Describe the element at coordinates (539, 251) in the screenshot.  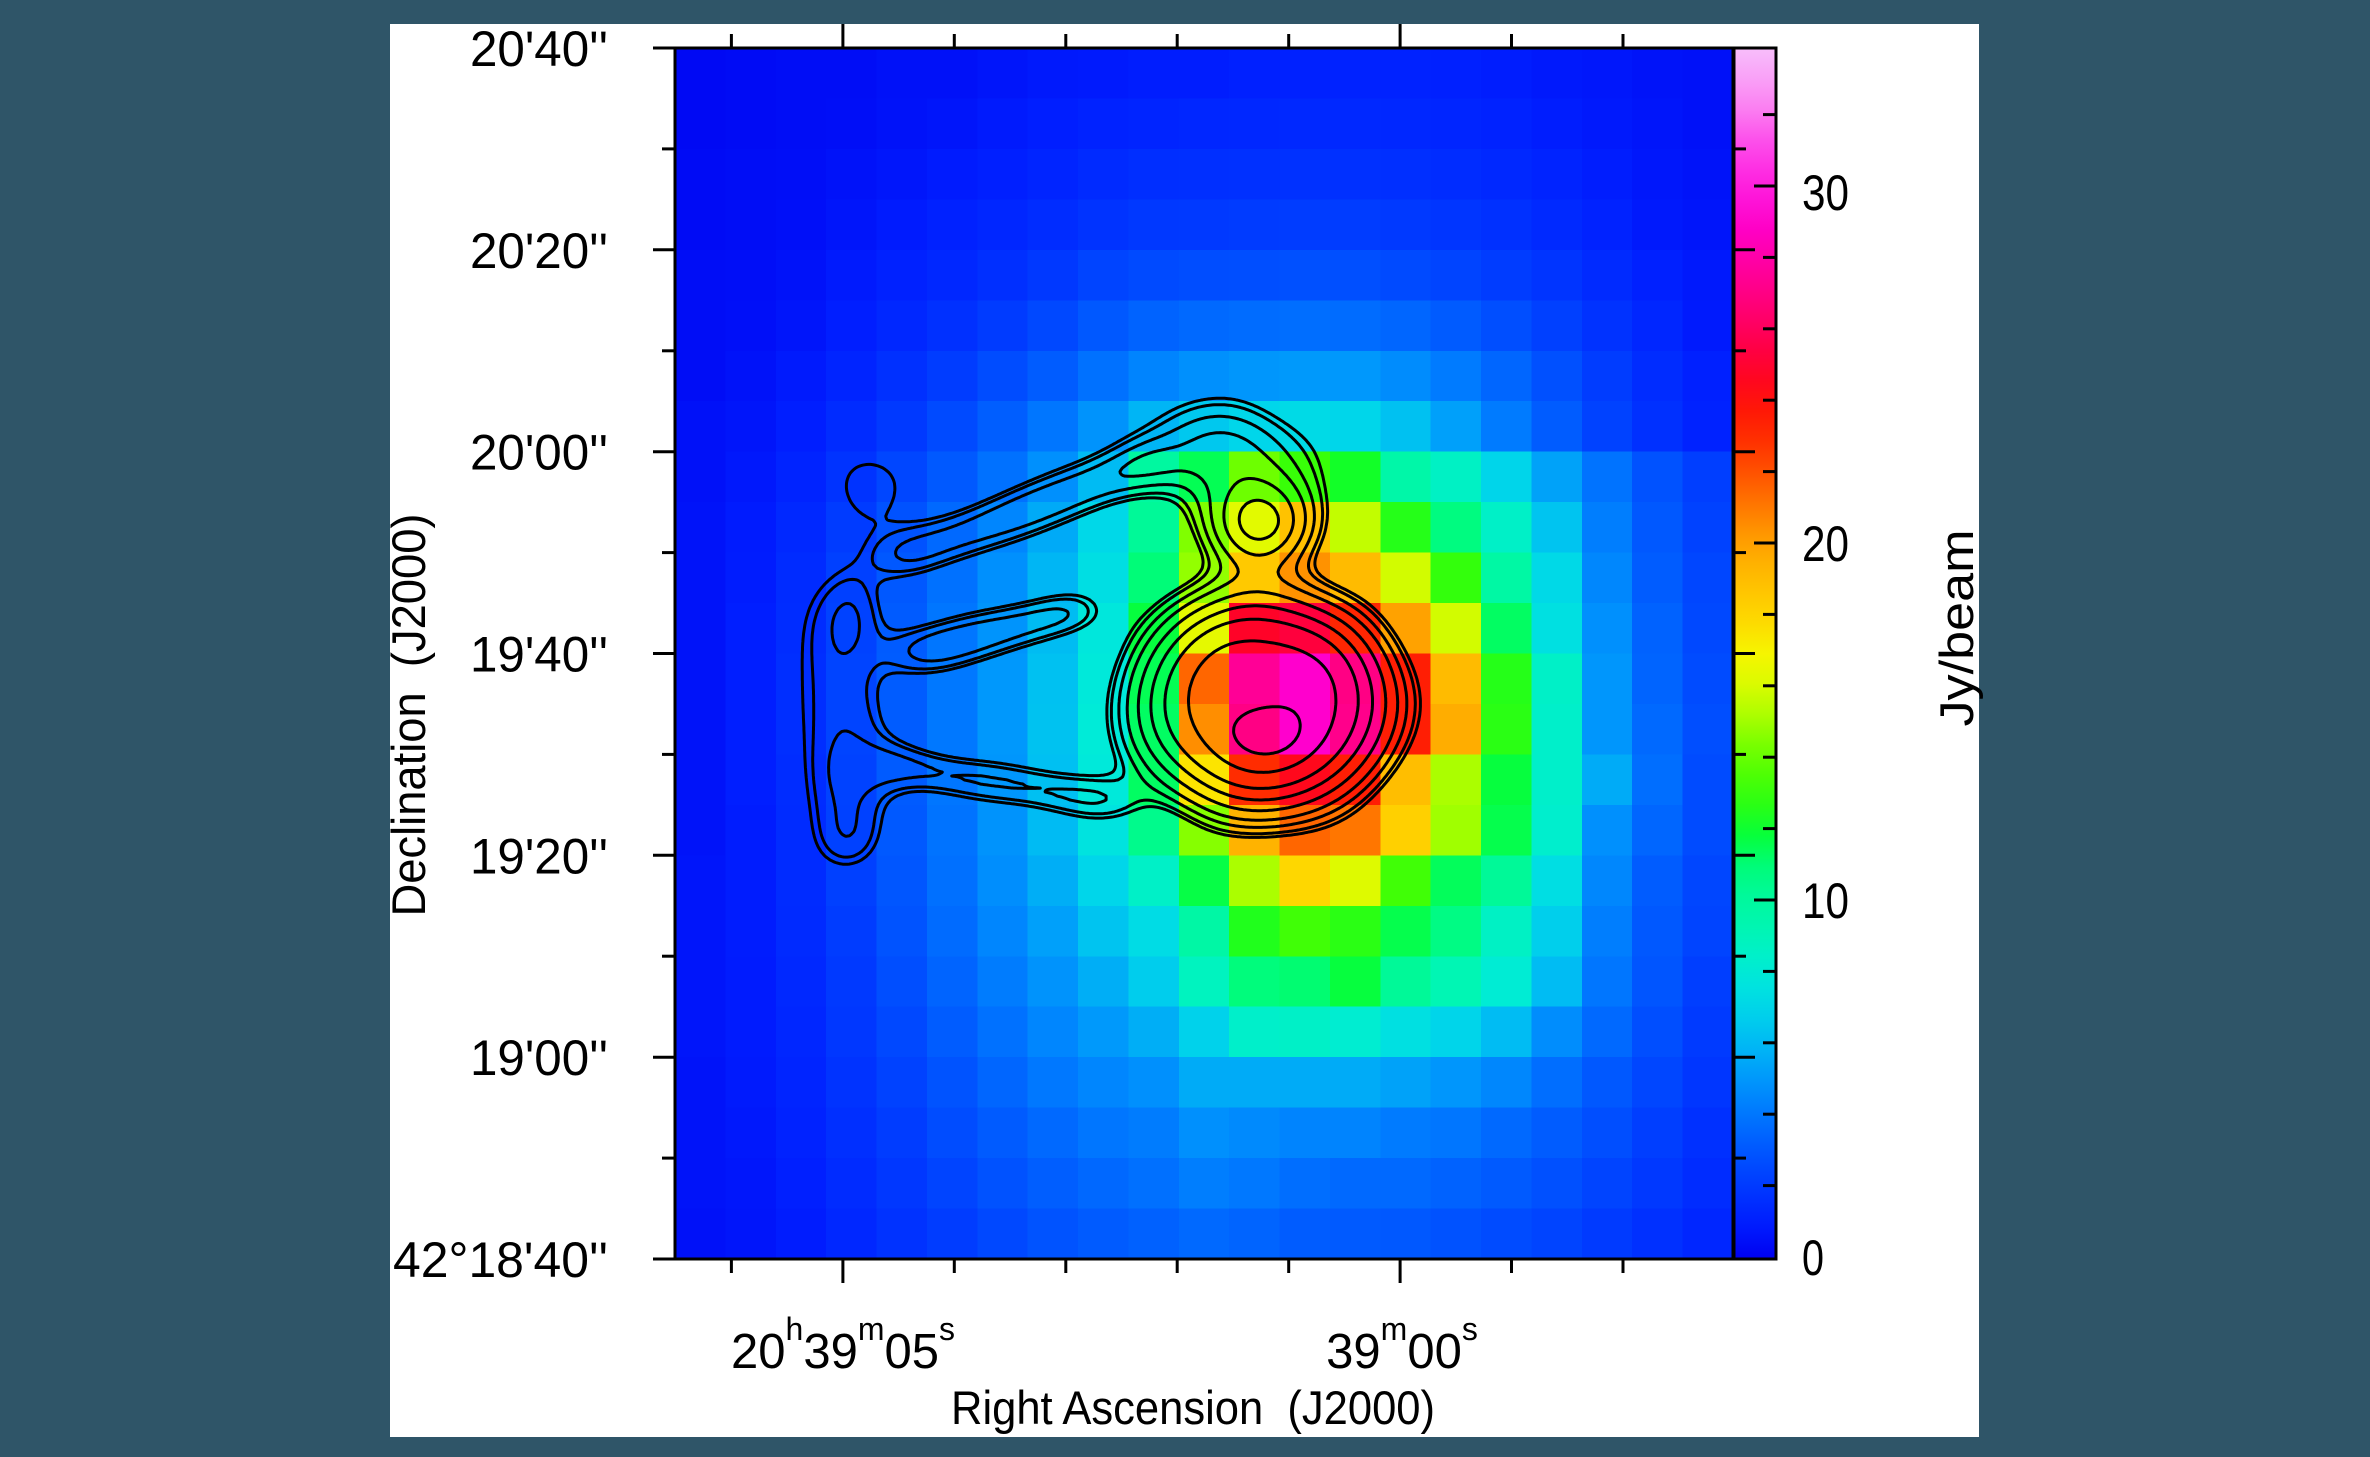
I see `svg-text: 20'20''` at that location.